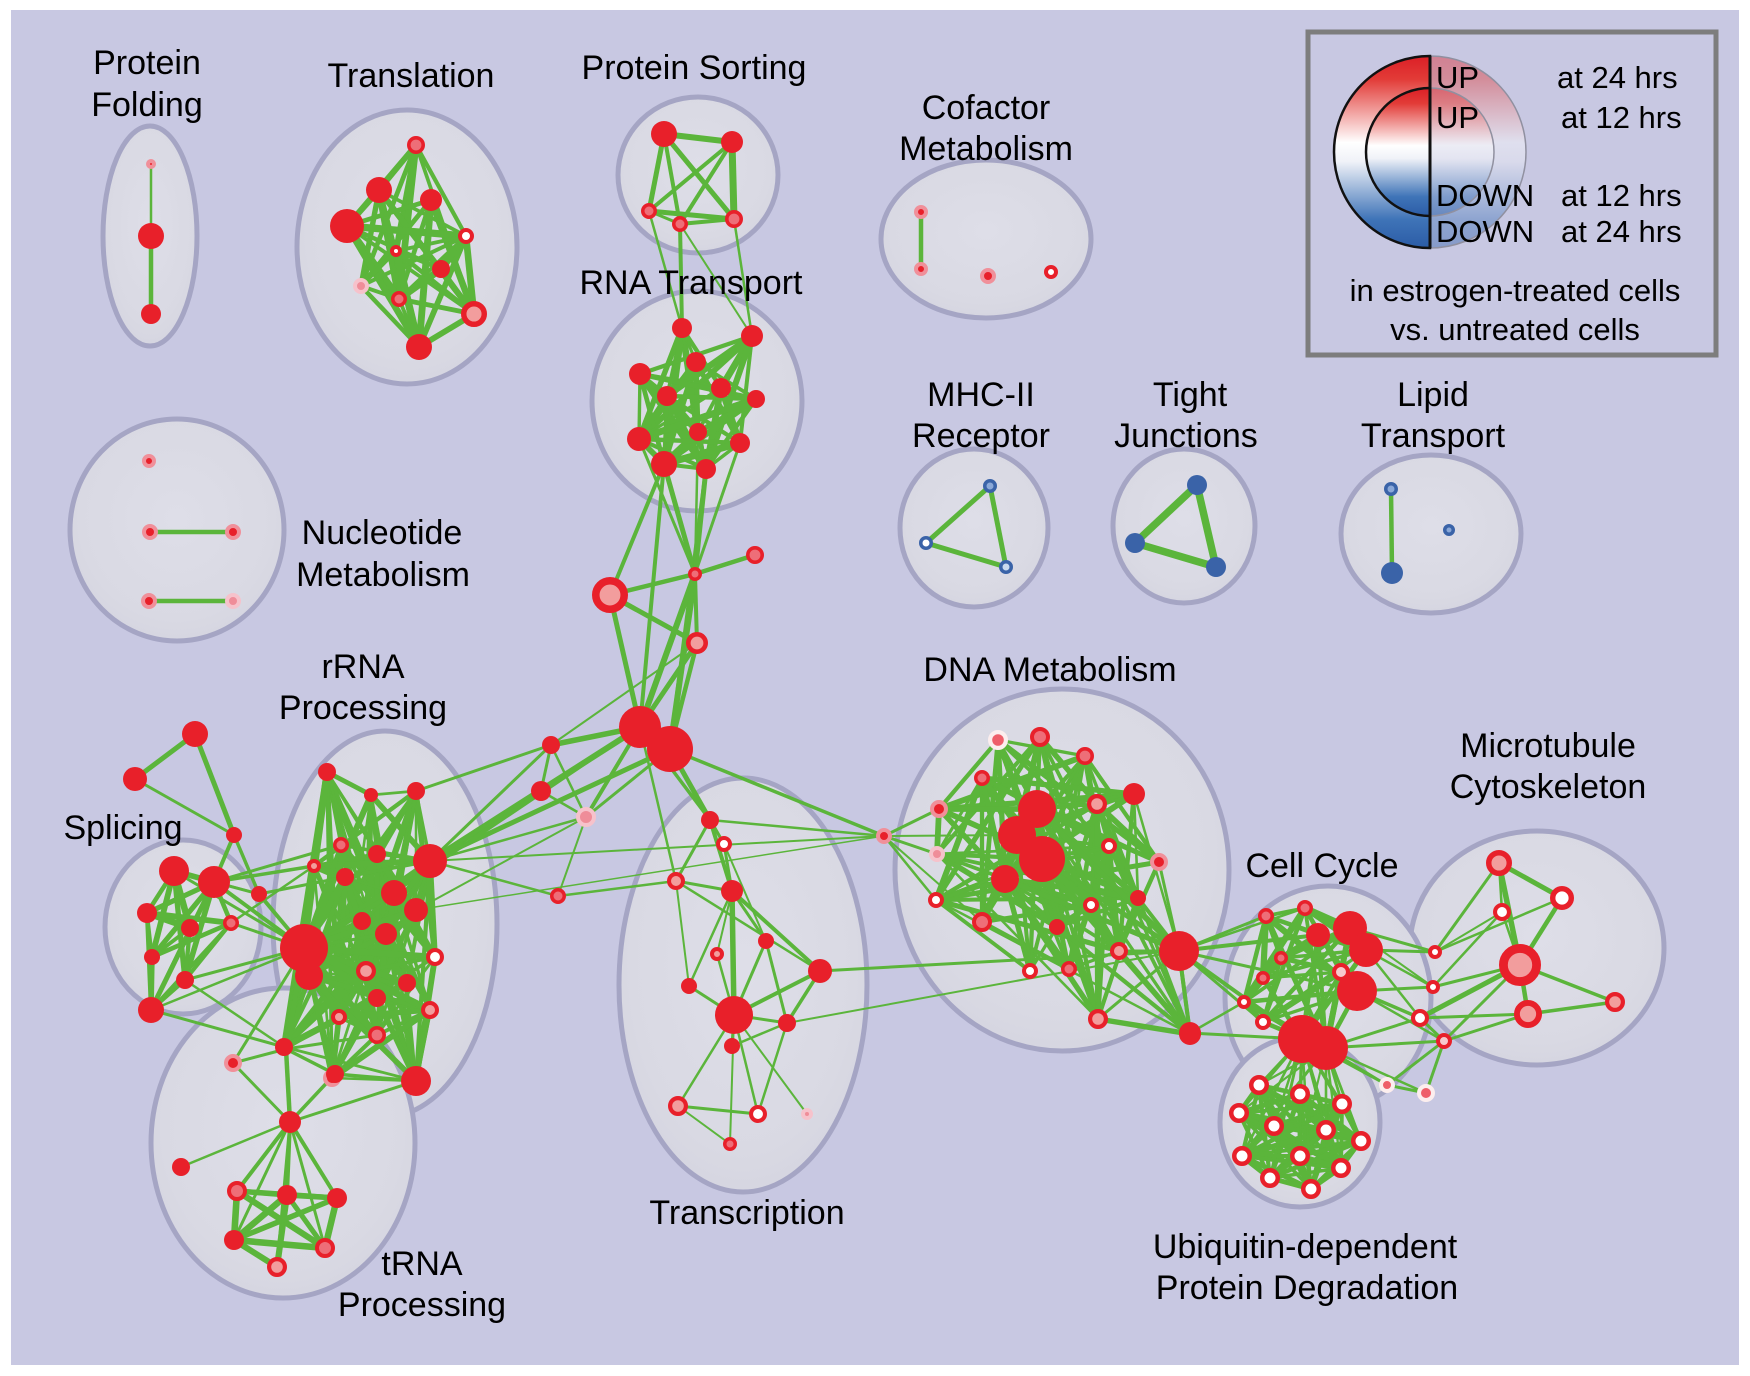 The image size is (1750, 1376). I want to click on svg-text: MHC-II, so click(981, 395).